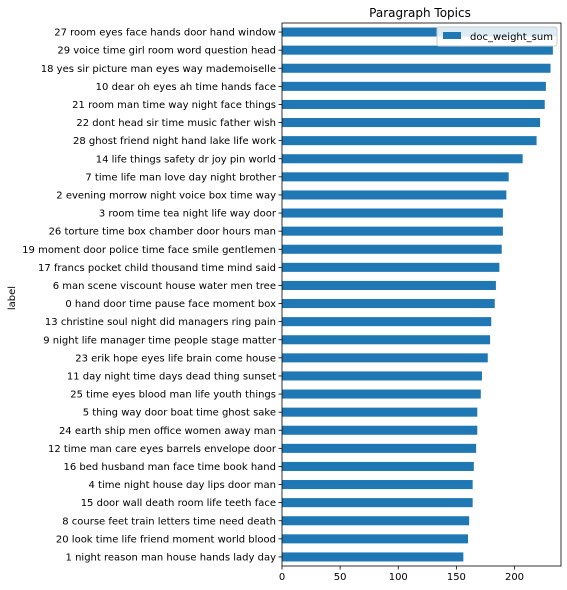 This screenshot has height=590, width=567. I want to click on x-tick-label: 150, so click(456, 577).